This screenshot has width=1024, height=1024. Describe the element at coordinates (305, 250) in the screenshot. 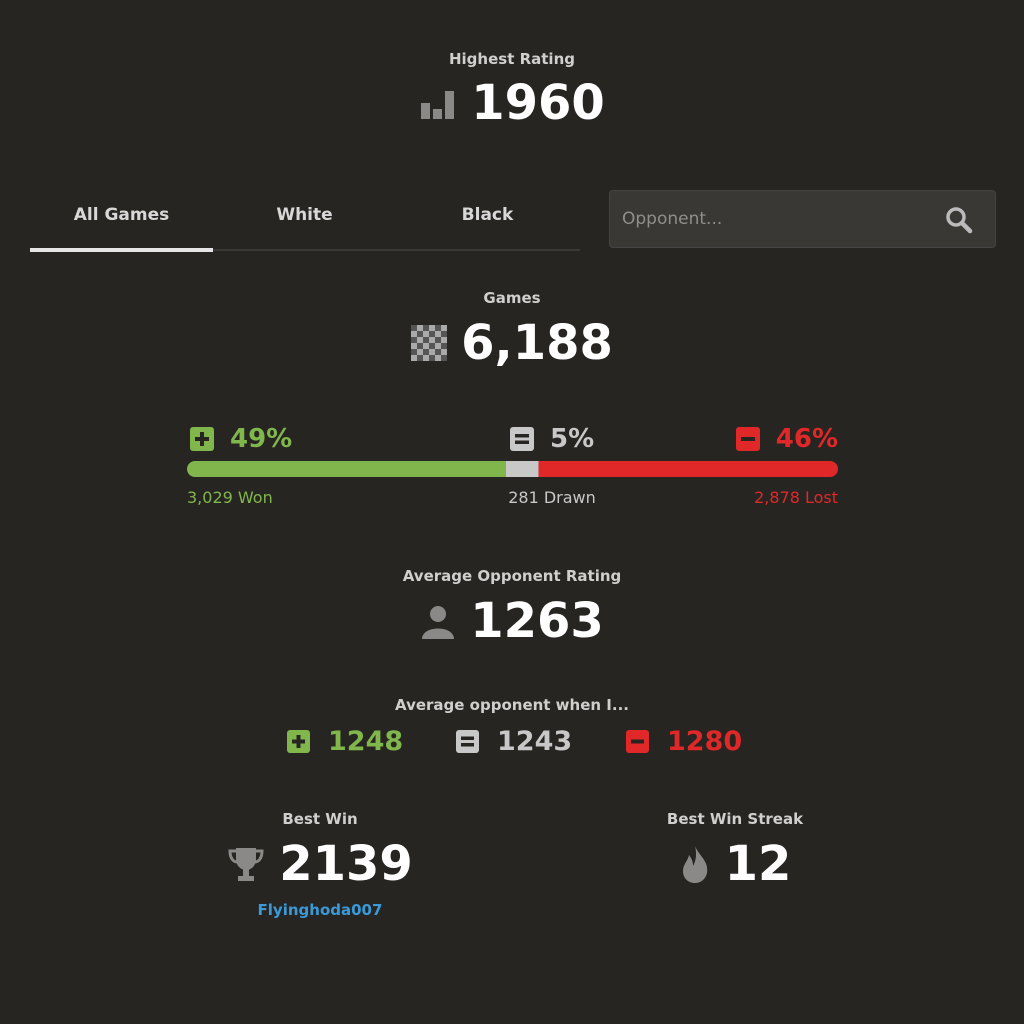

I see `tab-divider` at that location.